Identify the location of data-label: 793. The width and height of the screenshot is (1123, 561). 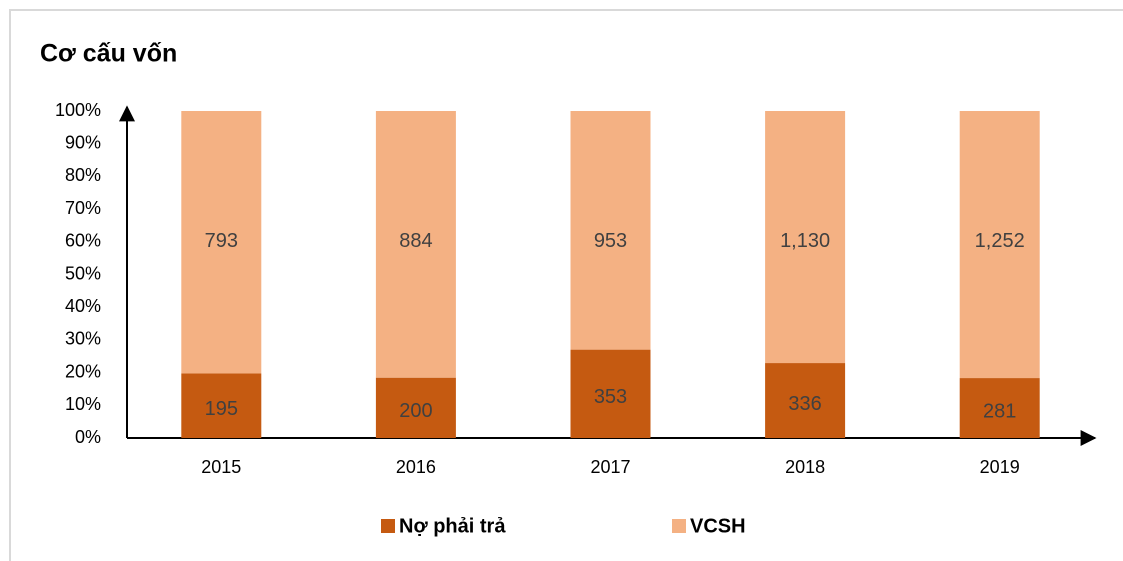
(221, 241).